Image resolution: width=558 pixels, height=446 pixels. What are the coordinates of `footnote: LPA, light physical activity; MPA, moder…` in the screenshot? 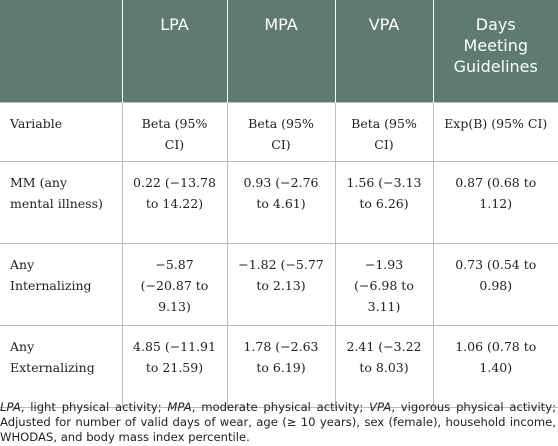 It's located at (278, 422).